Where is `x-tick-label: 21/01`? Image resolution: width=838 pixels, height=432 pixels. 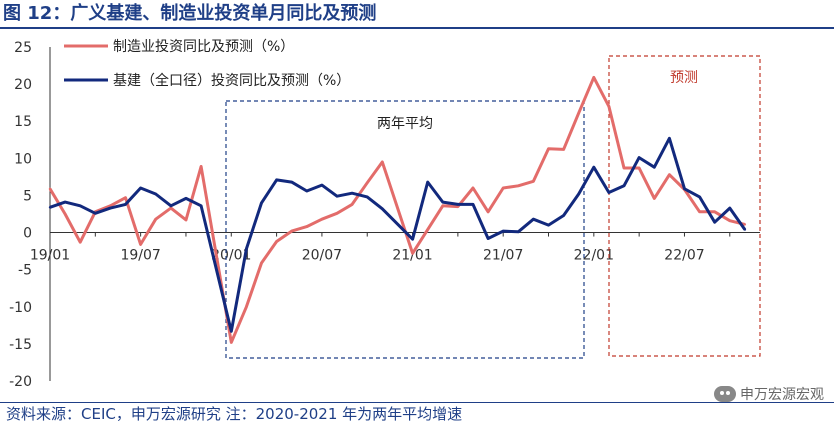
x-tick-label: 21/01 is located at coordinates (412, 256).